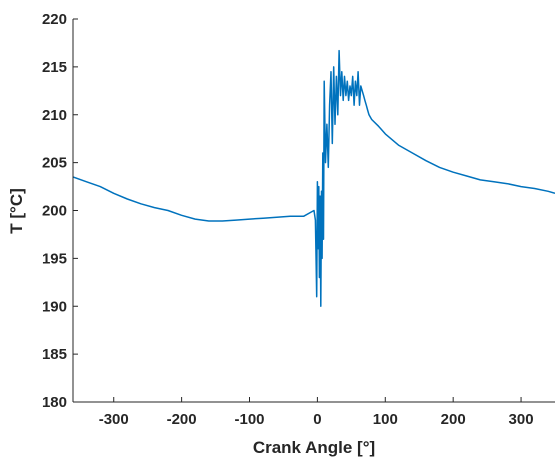  What do you see at coordinates (317, 419) in the screenshot?
I see `x-tick-label: 0` at bounding box center [317, 419].